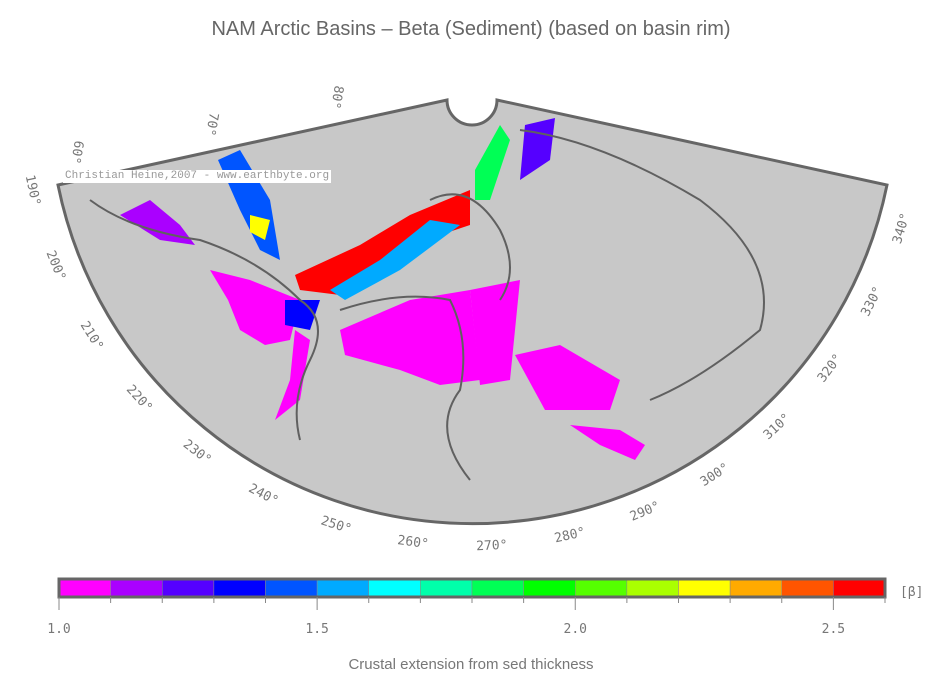  Describe the element at coordinates (872, 301) in the screenshot. I see `longitude-label: 330°` at that location.